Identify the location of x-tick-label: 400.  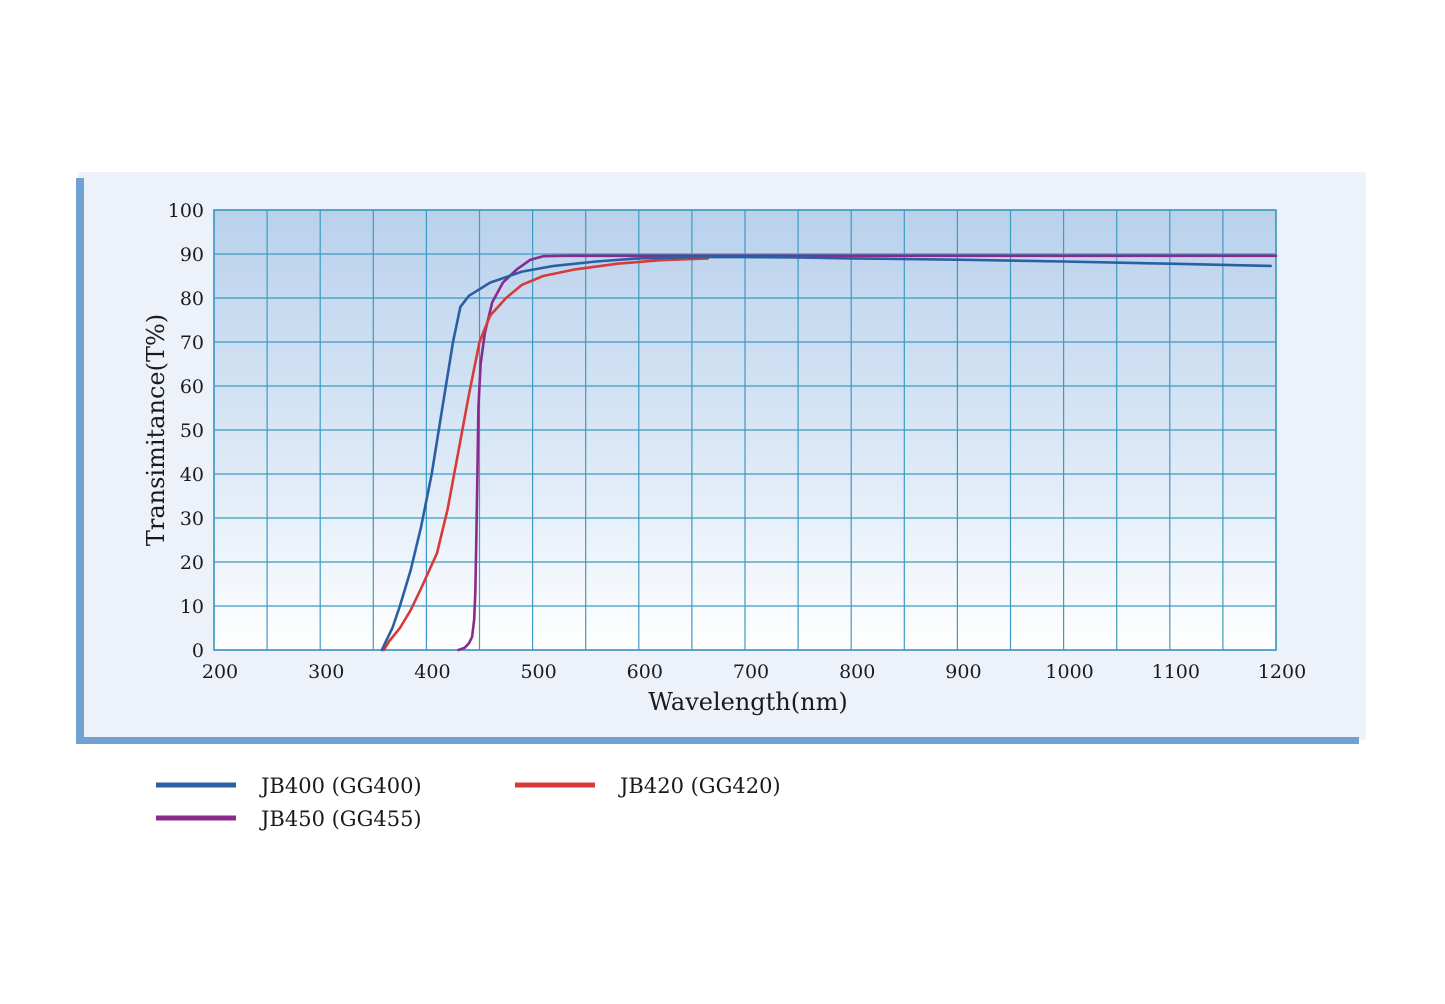
(432, 672).